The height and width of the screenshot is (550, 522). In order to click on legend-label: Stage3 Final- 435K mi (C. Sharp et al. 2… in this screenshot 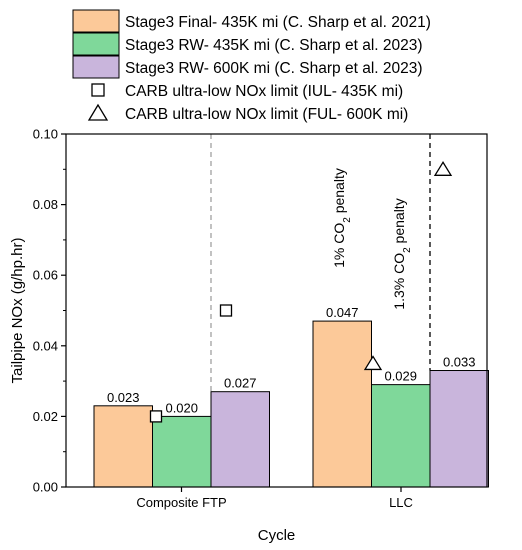, I will do `click(278, 22)`.